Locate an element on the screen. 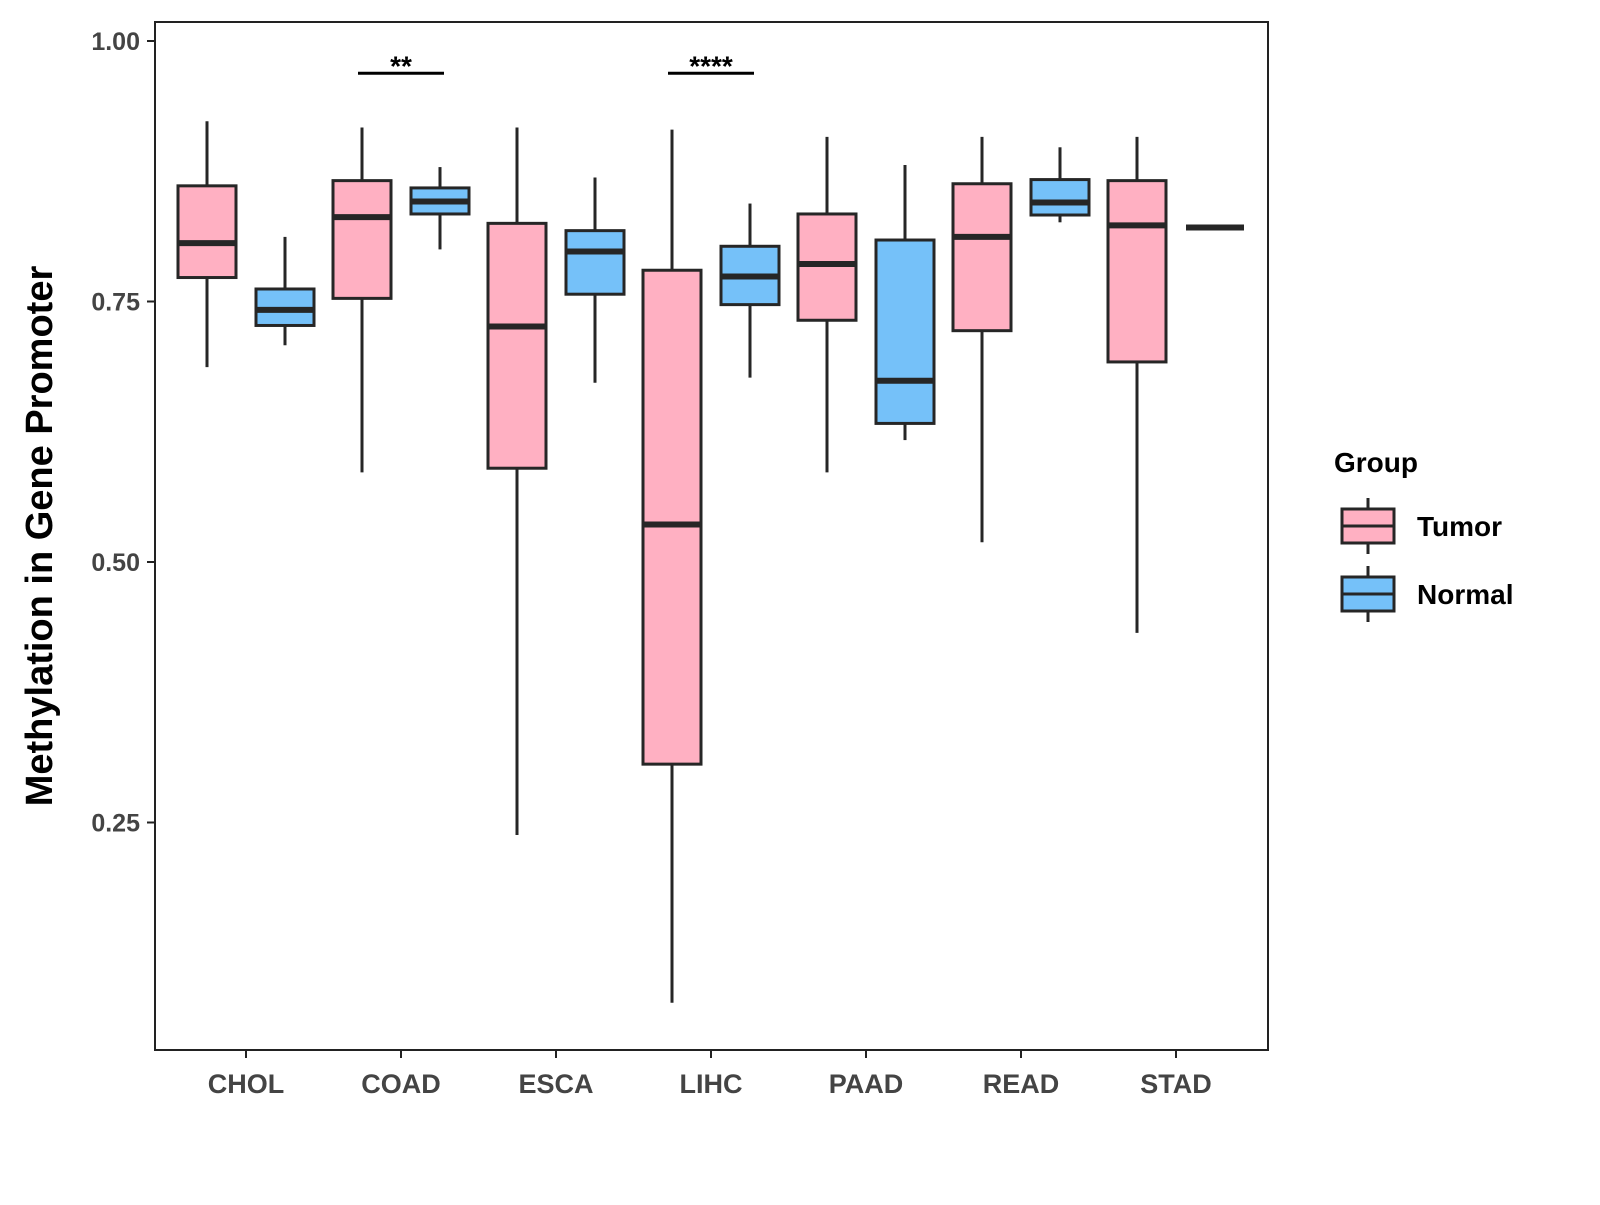 This screenshot has width=1600, height=1205. x-tick-label: COAD is located at coordinates (401, 1084).